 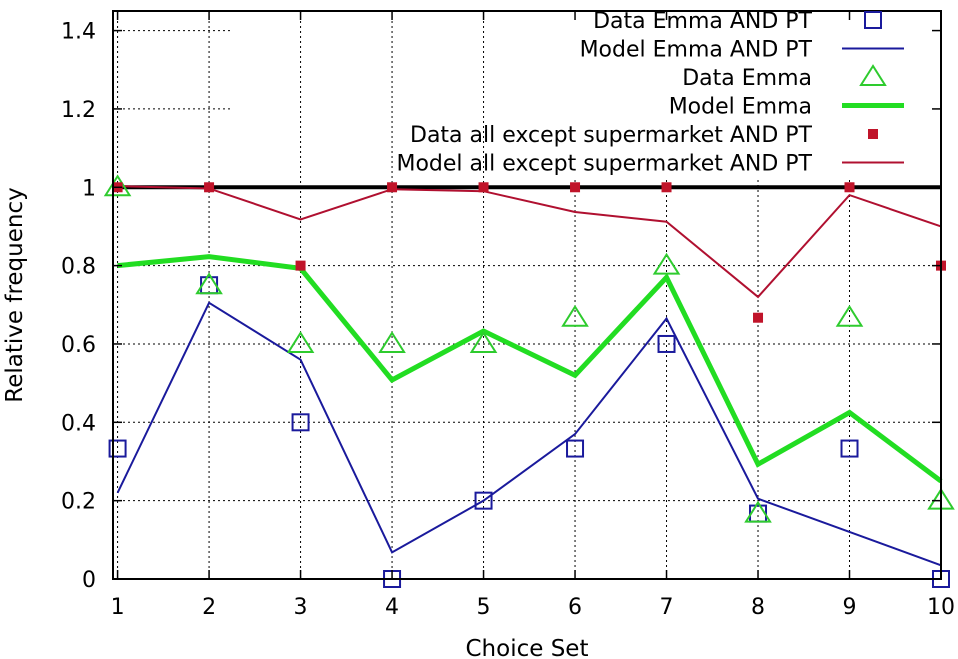 What do you see at coordinates (575, 607) in the screenshot?
I see `x-tick-label-6: 6` at bounding box center [575, 607].